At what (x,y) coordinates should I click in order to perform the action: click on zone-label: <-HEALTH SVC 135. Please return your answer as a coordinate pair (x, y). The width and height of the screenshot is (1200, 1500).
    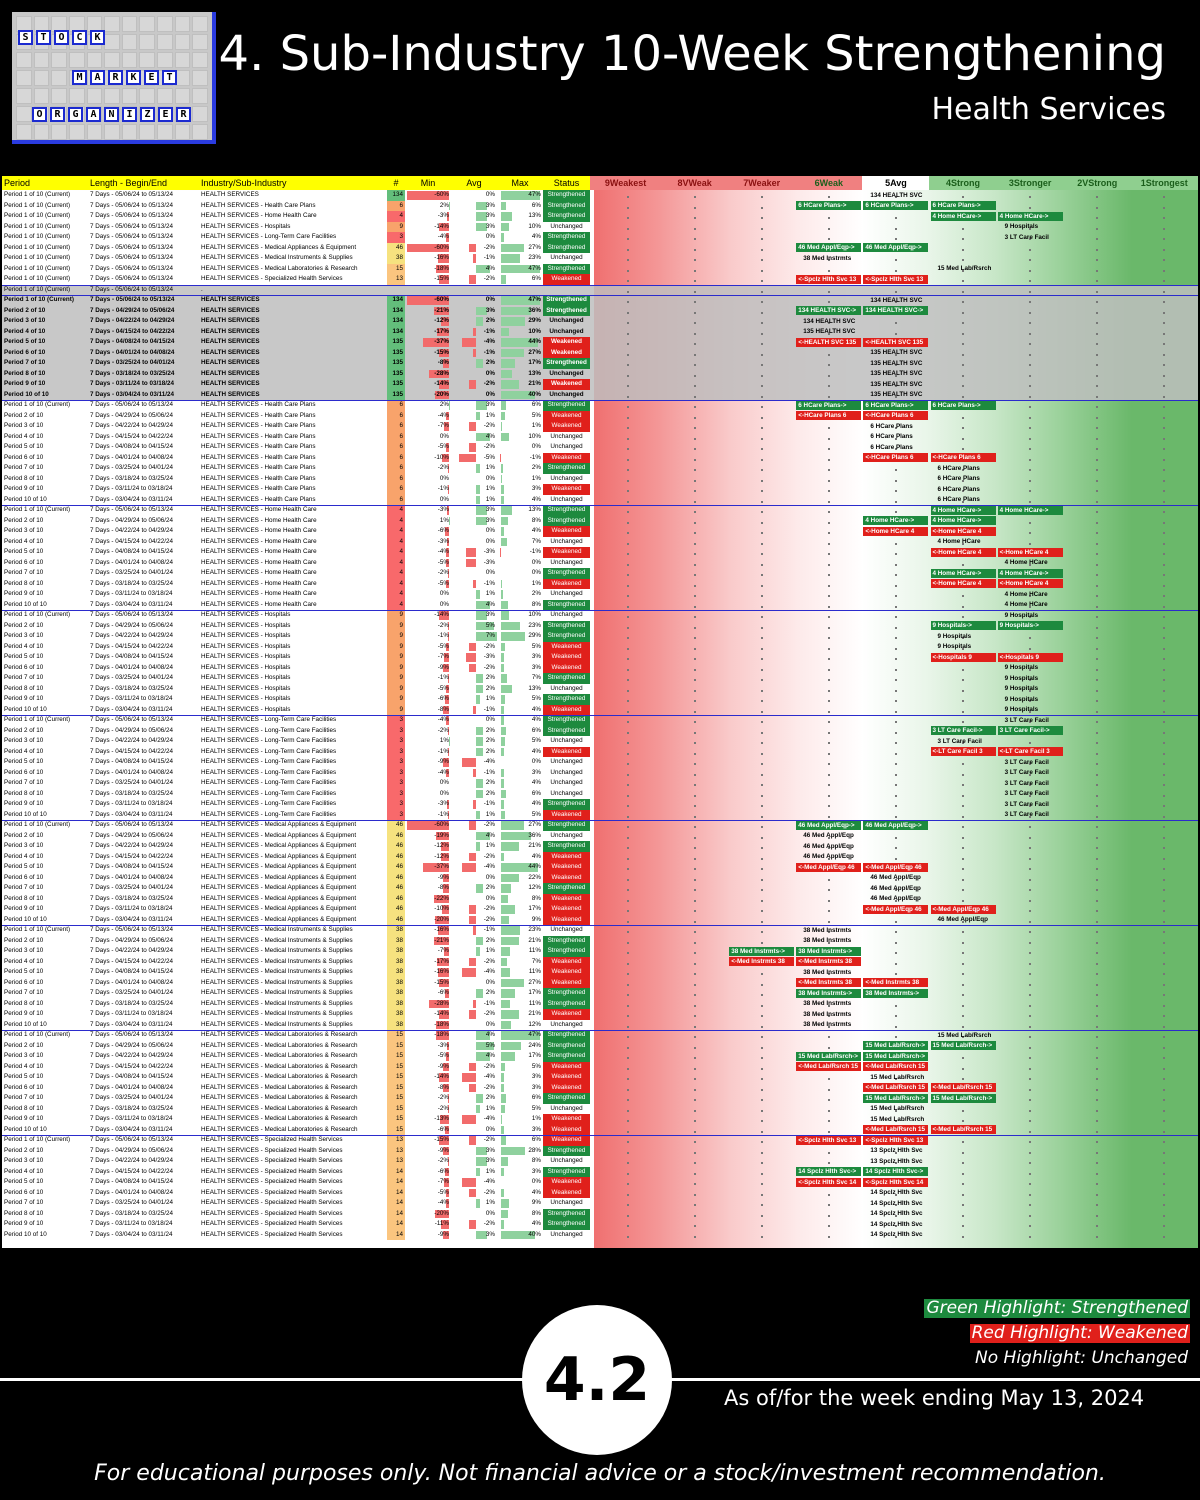
    Looking at the image, I should click on (896, 342).